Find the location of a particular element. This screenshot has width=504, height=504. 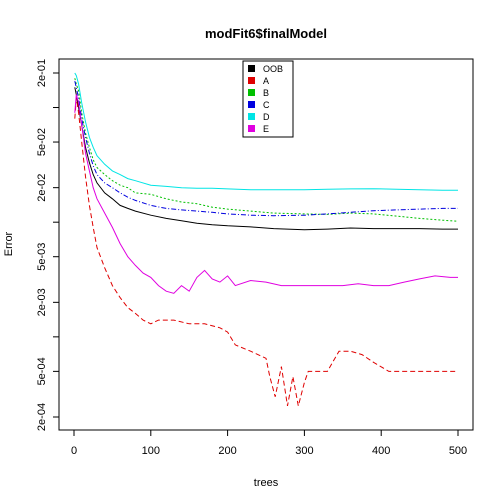

legend-swatch-oob is located at coordinates (251, 68).